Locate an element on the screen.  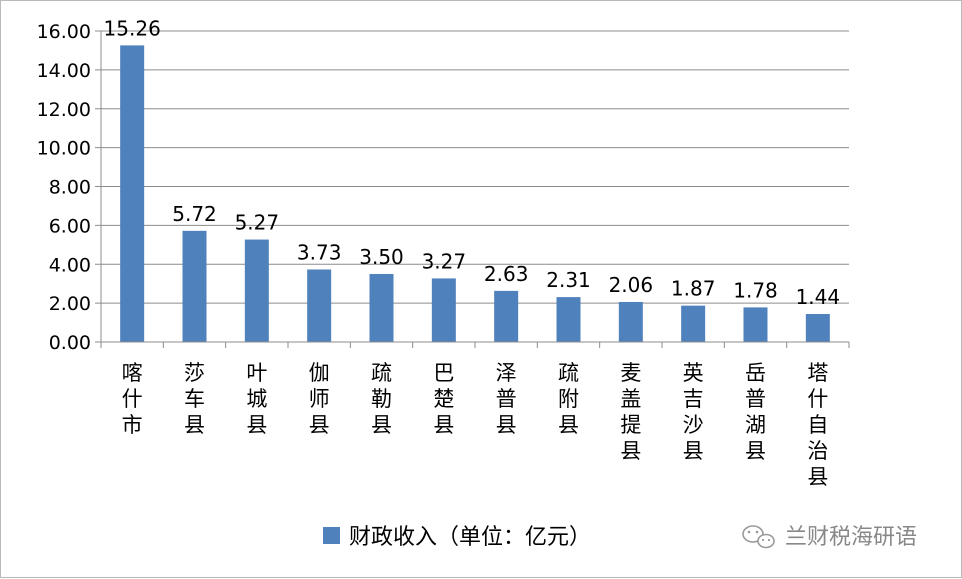
x-tick-label: 疏勒县 is located at coordinates (381, 399).